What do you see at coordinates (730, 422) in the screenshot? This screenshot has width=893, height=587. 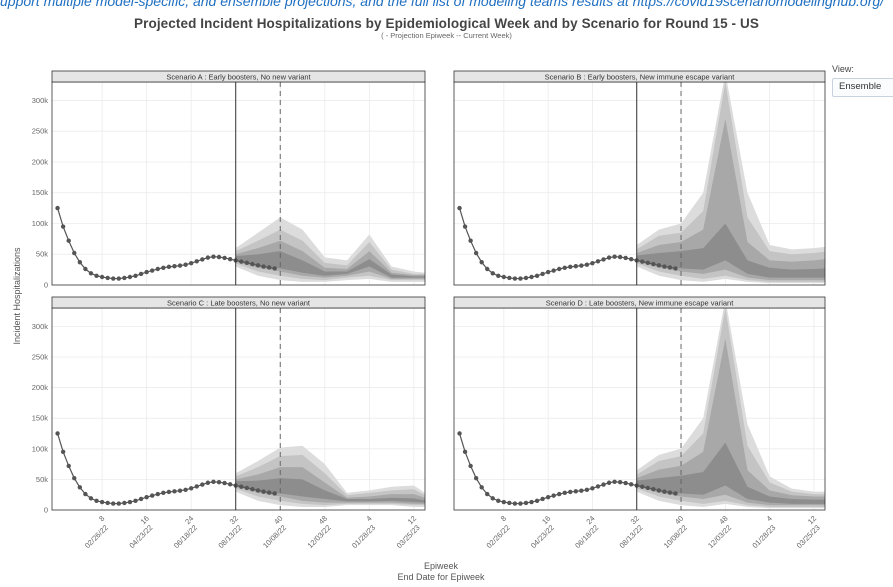 I see `projection-band-inner` at bounding box center [730, 422].